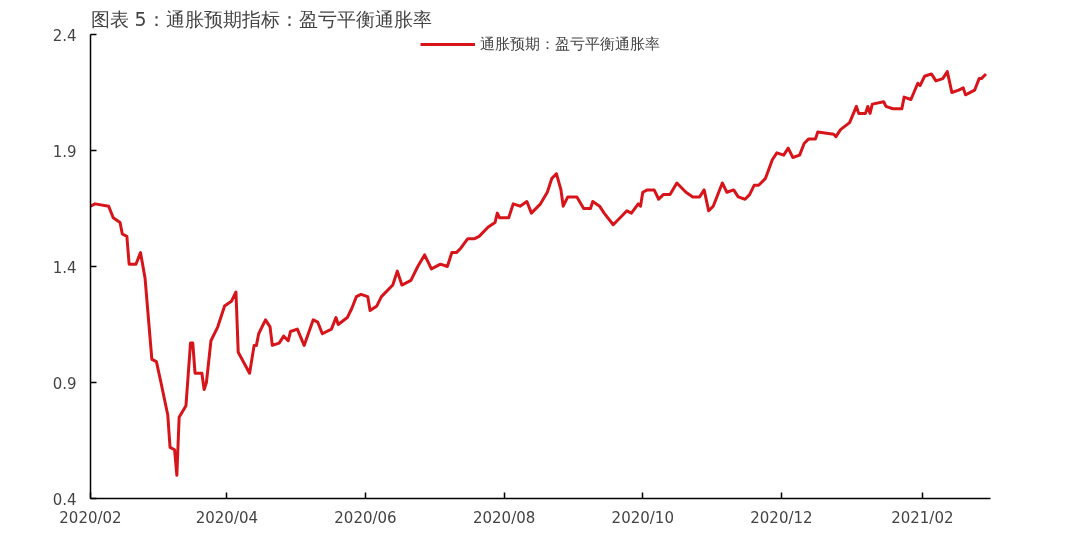 Image resolution: width=1080 pixels, height=558 pixels. Describe the element at coordinates (504, 517) in the screenshot. I see `x-tick-label: 2020/08` at that location.